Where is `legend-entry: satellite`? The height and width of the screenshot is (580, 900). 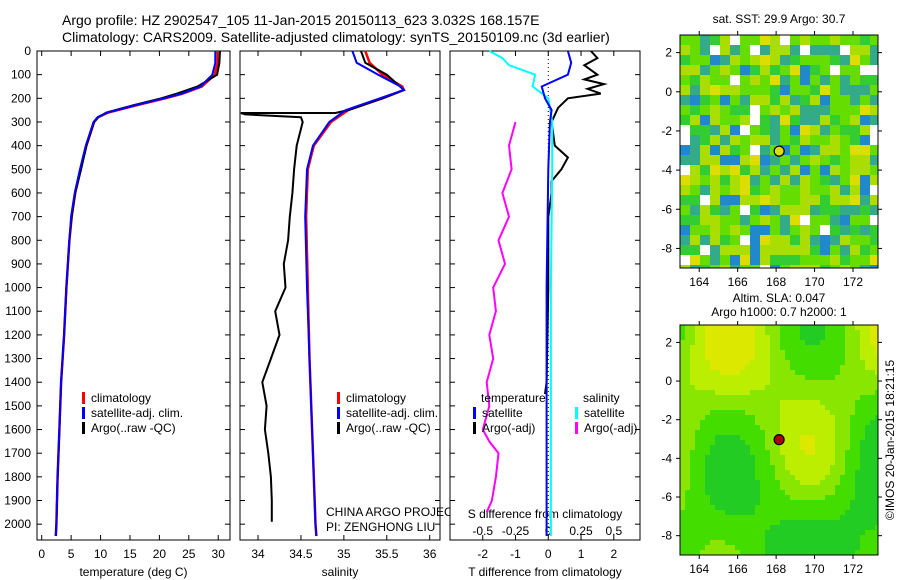
legend-entry: satellite is located at coordinates (604, 413).